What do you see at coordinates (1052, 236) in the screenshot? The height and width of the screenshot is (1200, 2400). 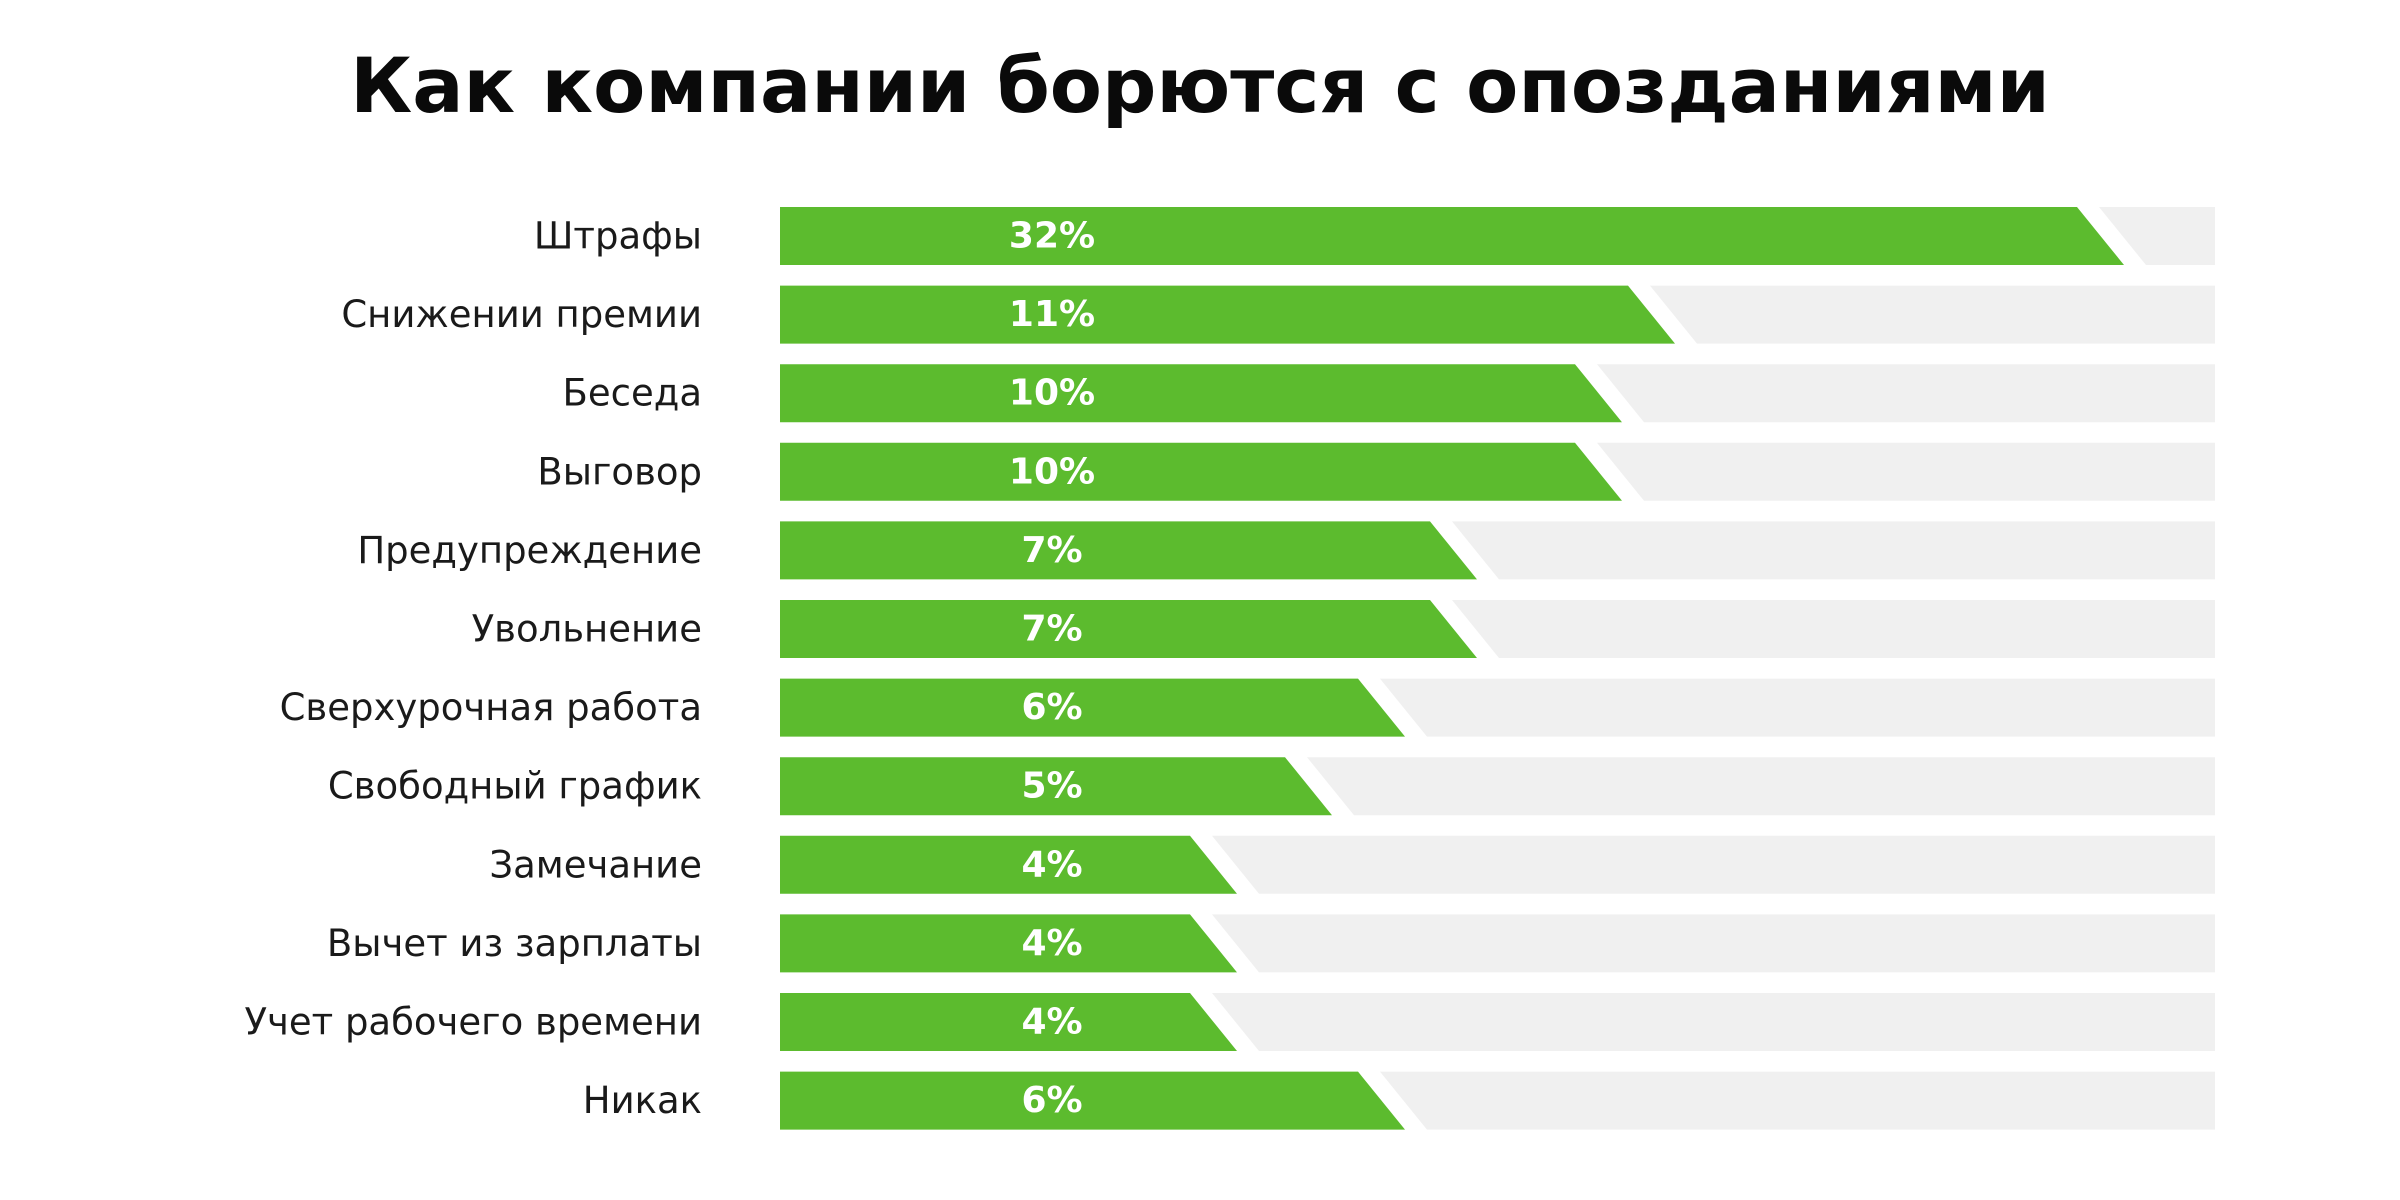 I see `value-label: 32%` at bounding box center [1052, 236].